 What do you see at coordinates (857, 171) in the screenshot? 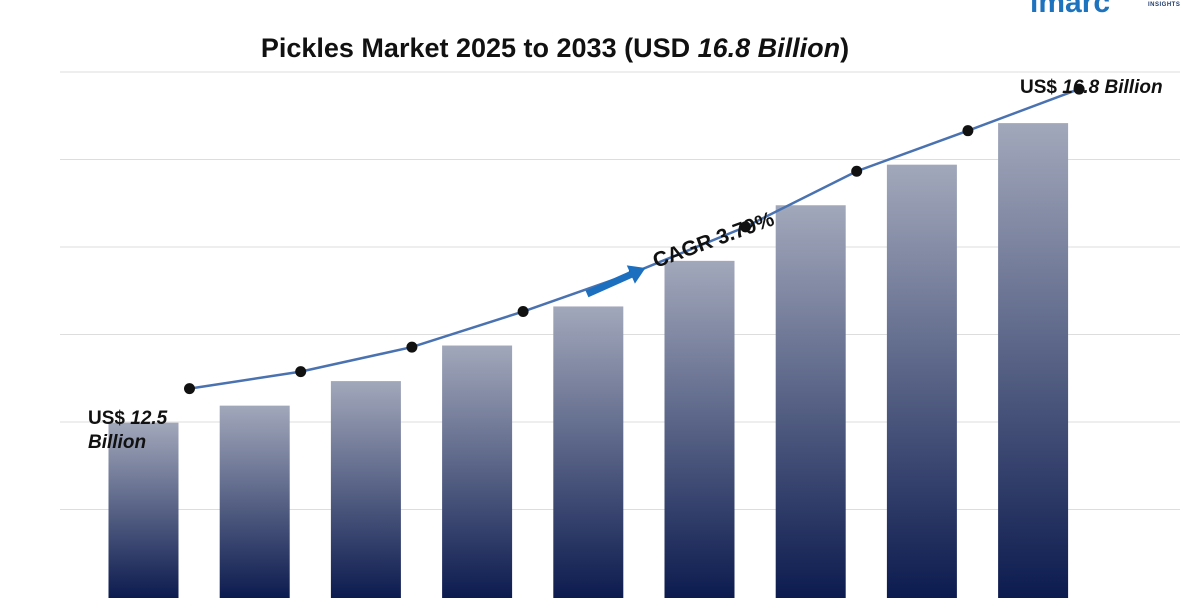
I see `trend-point-2031` at bounding box center [857, 171].